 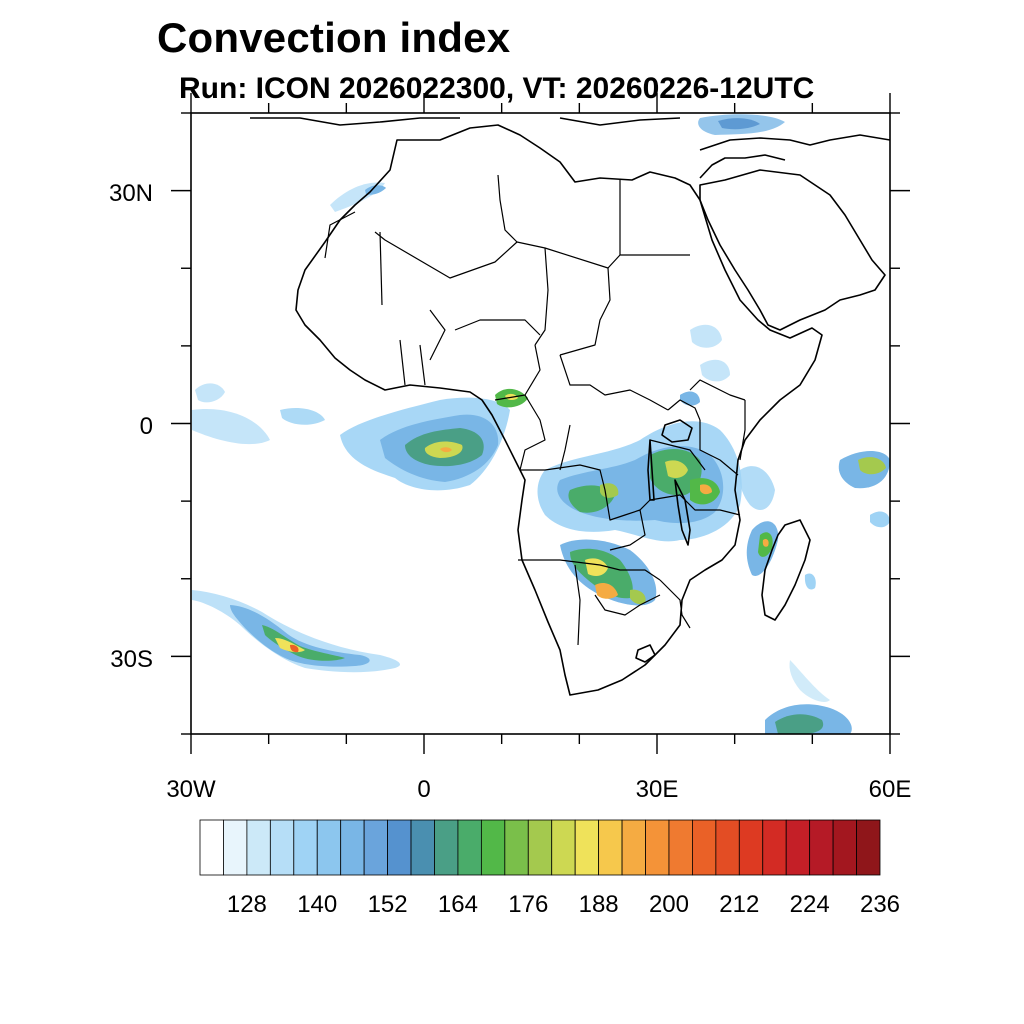 I want to click on colorbar-labels: 128 140 152 164 176 188 200 212 224 236, so click(x=563, y=904).